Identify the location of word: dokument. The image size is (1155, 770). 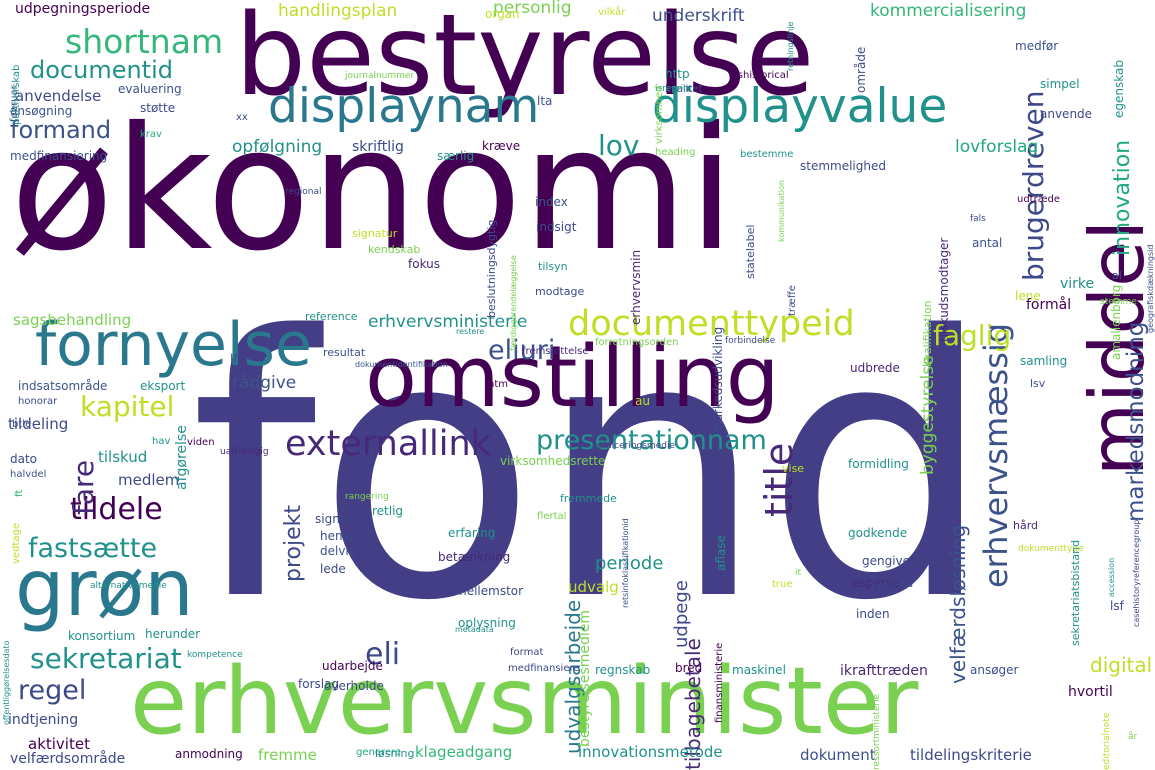
(838, 755).